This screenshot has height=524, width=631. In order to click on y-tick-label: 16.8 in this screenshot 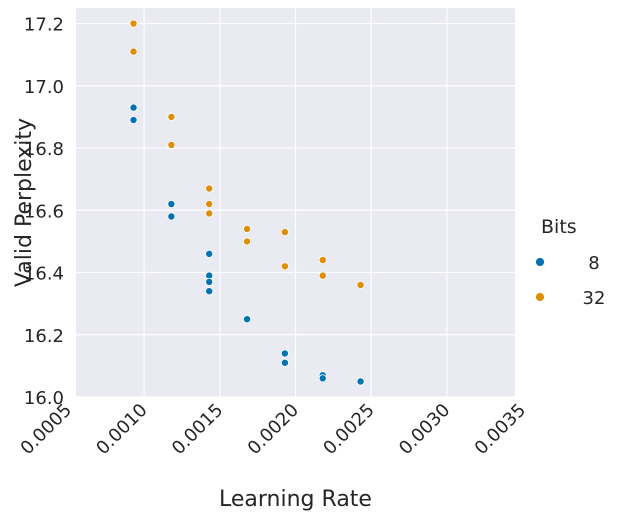, I will do `click(44, 149)`.